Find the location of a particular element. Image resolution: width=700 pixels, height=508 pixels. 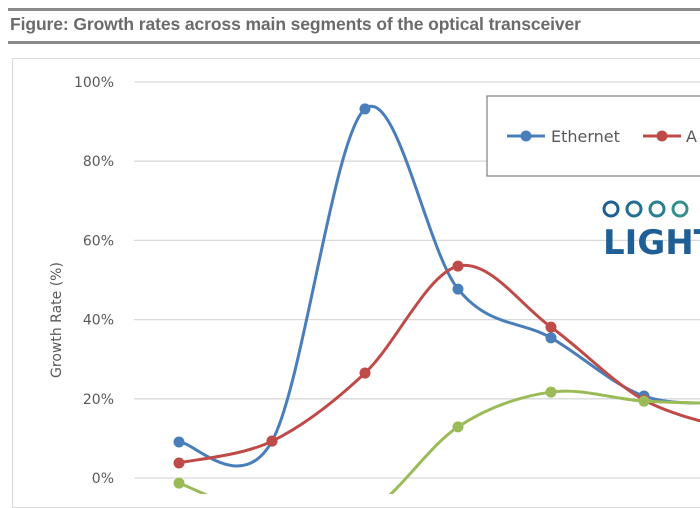

logo-text: LIGHT is located at coordinates (651, 243).